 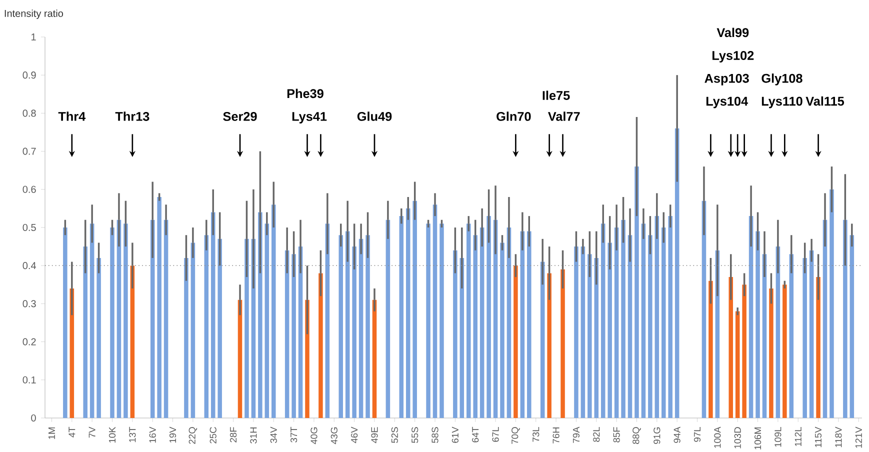 I want to click on x-tick-label: 1M, so click(x=51, y=433).